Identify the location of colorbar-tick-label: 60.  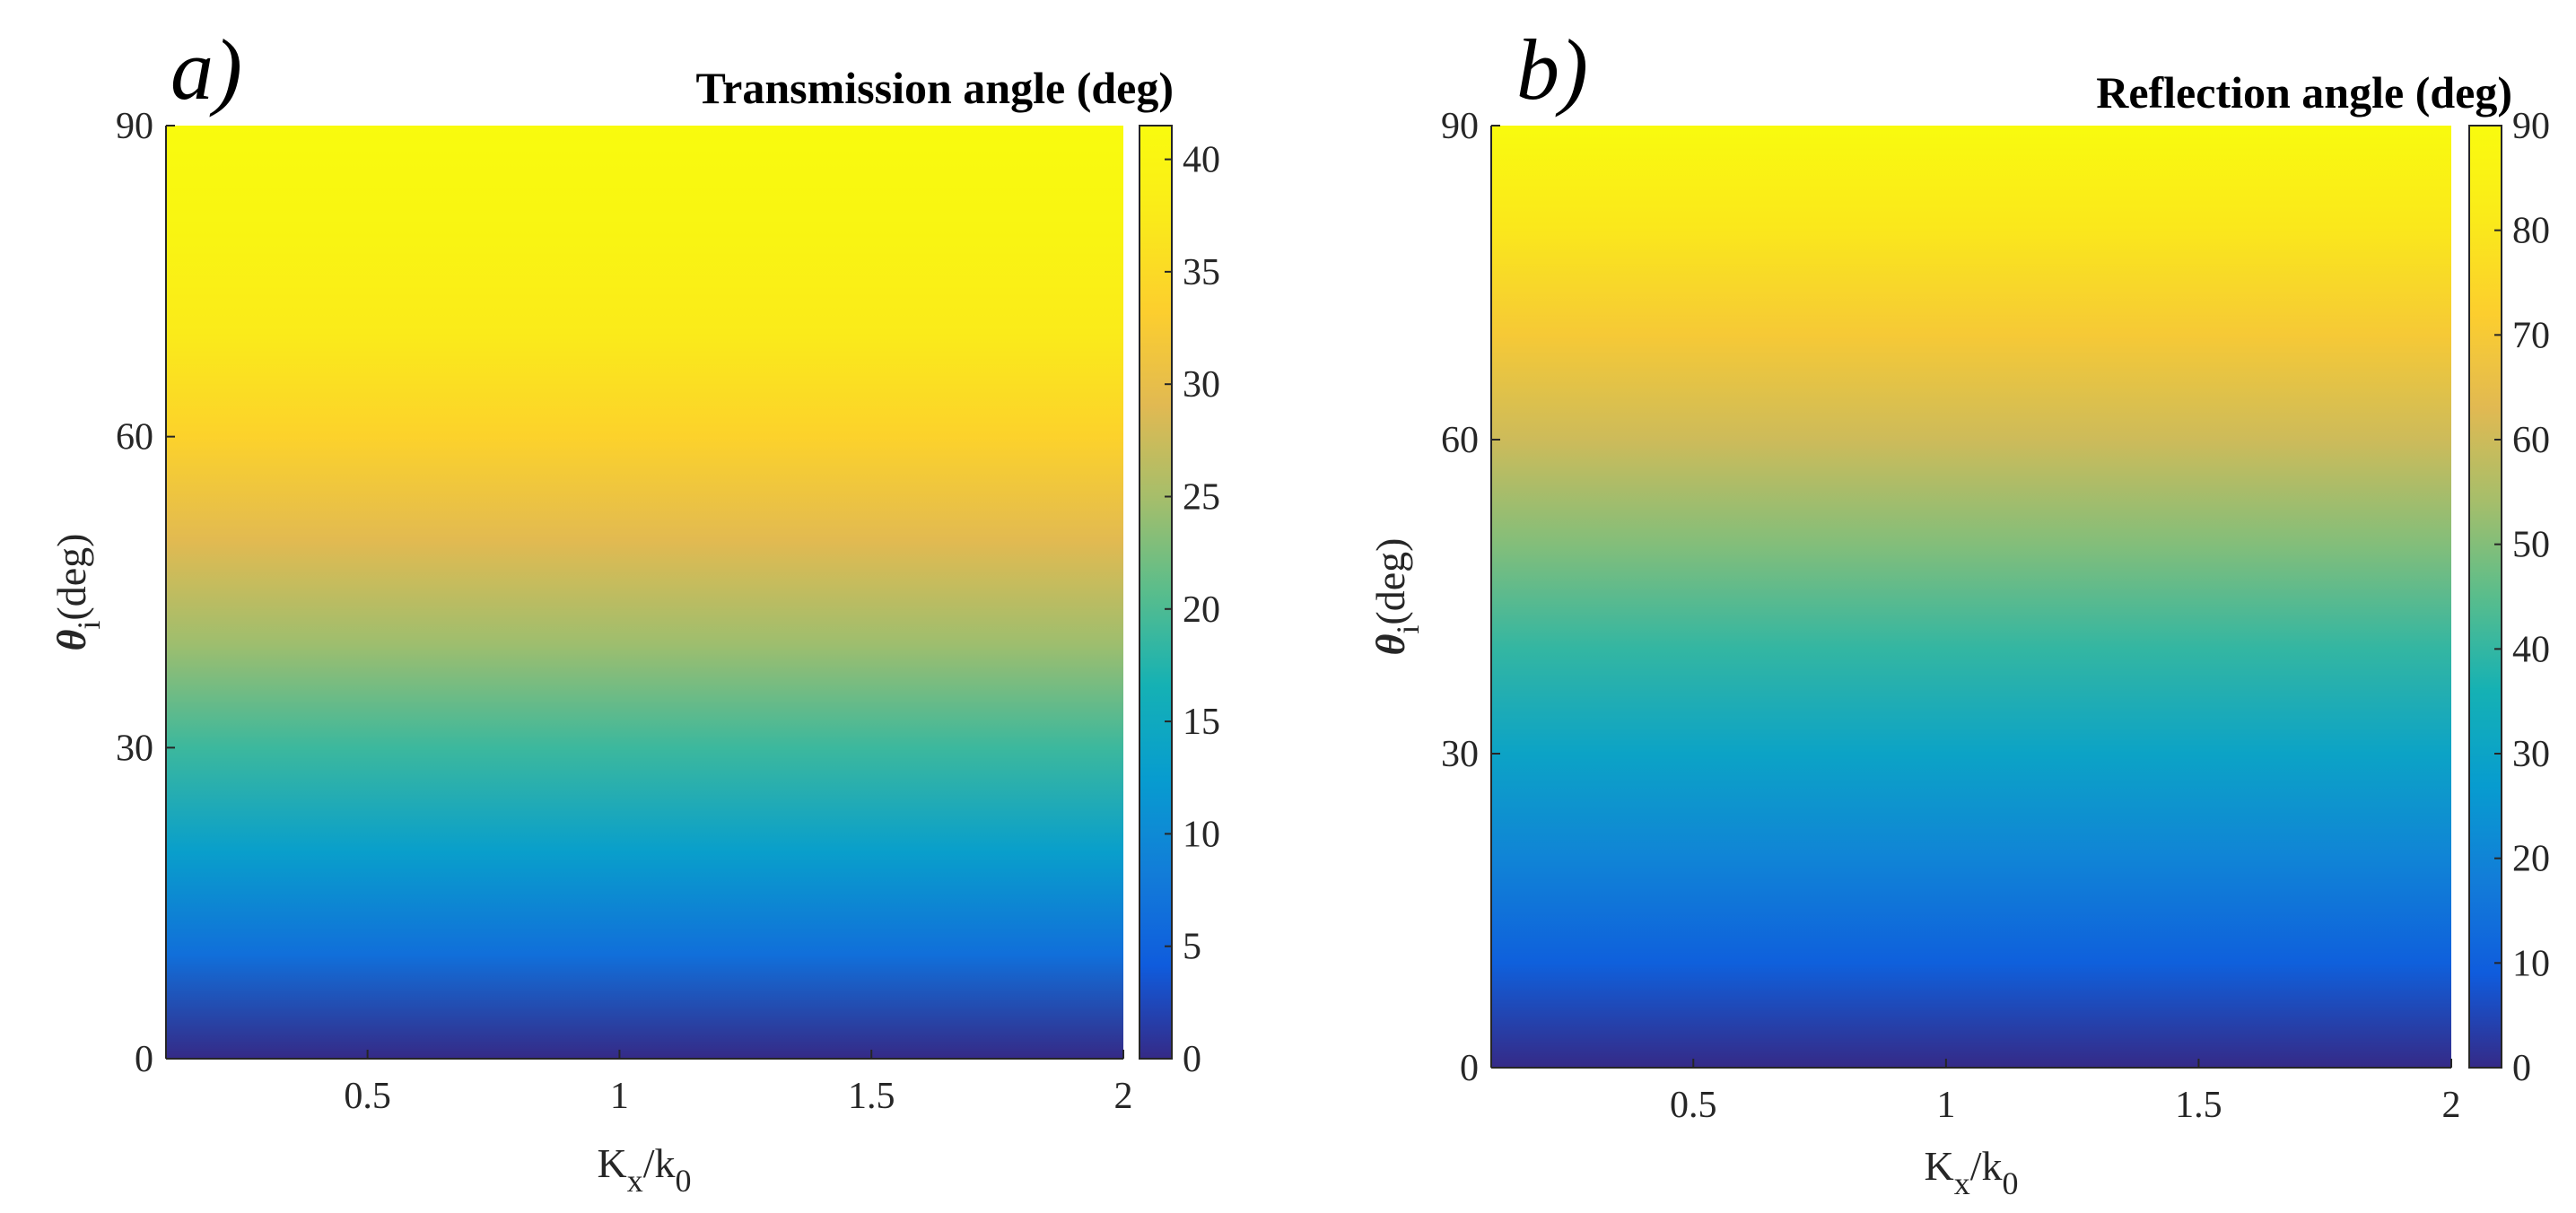
(2531, 440).